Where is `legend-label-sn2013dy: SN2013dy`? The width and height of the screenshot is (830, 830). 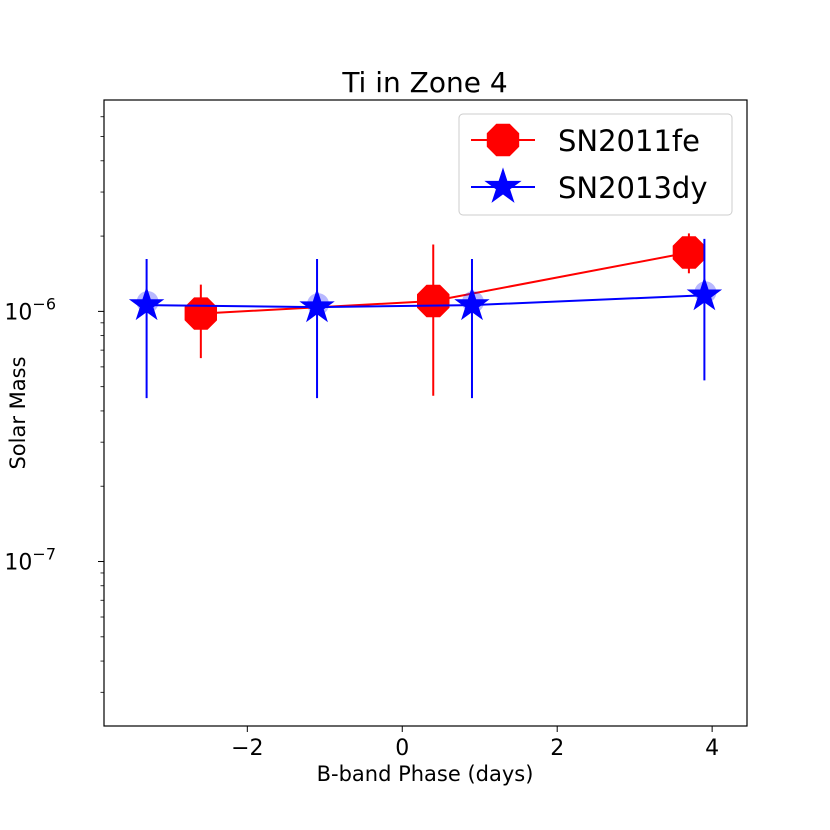
legend-label-sn2013dy: SN2013dy is located at coordinates (632, 188).